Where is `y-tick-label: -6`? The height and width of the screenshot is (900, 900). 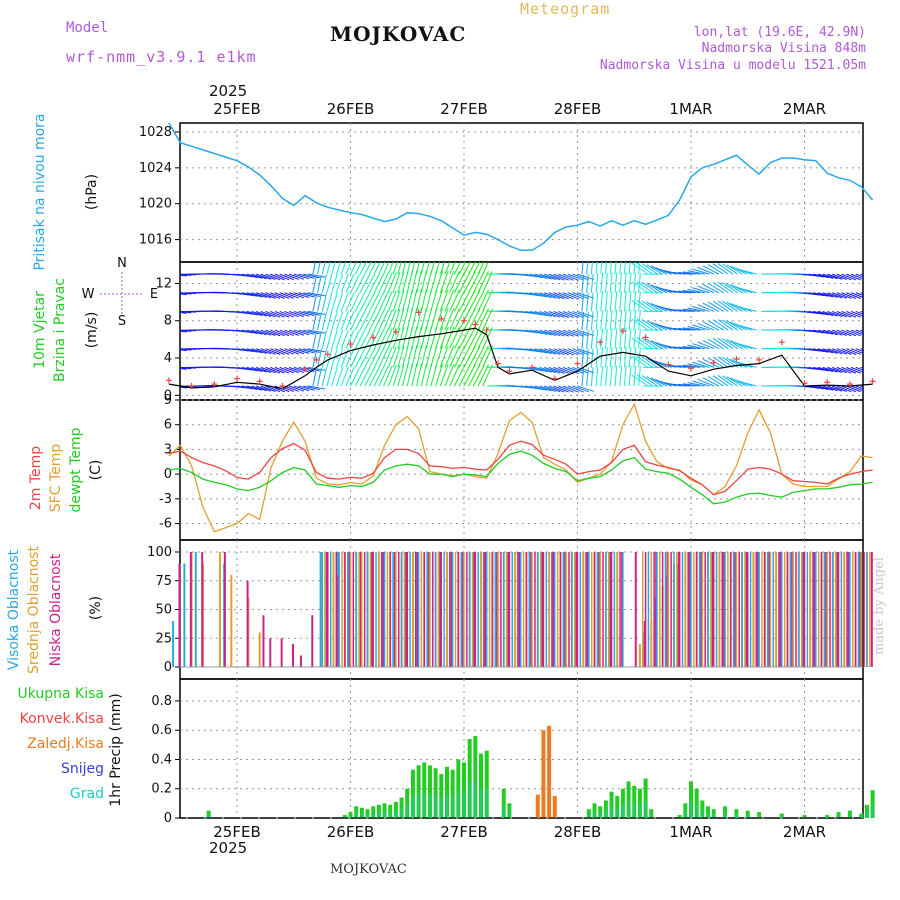 y-tick-label: -6 is located at coordinates (165, 524).